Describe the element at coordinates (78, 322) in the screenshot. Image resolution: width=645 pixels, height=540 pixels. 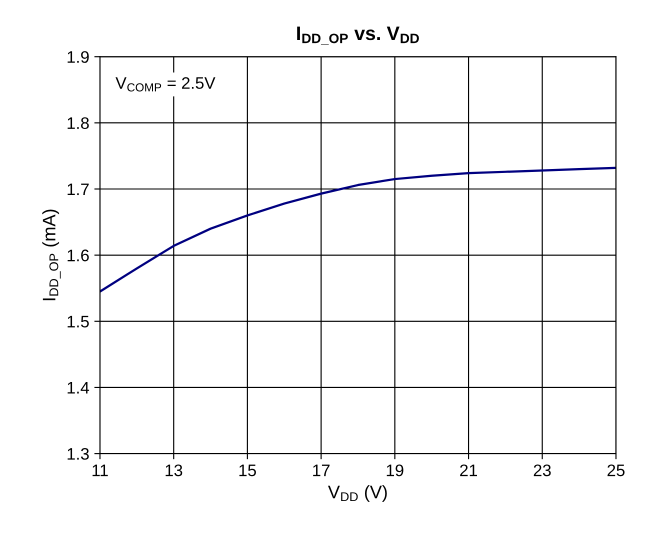
I see `y-tick-label: 1.5` at that location.